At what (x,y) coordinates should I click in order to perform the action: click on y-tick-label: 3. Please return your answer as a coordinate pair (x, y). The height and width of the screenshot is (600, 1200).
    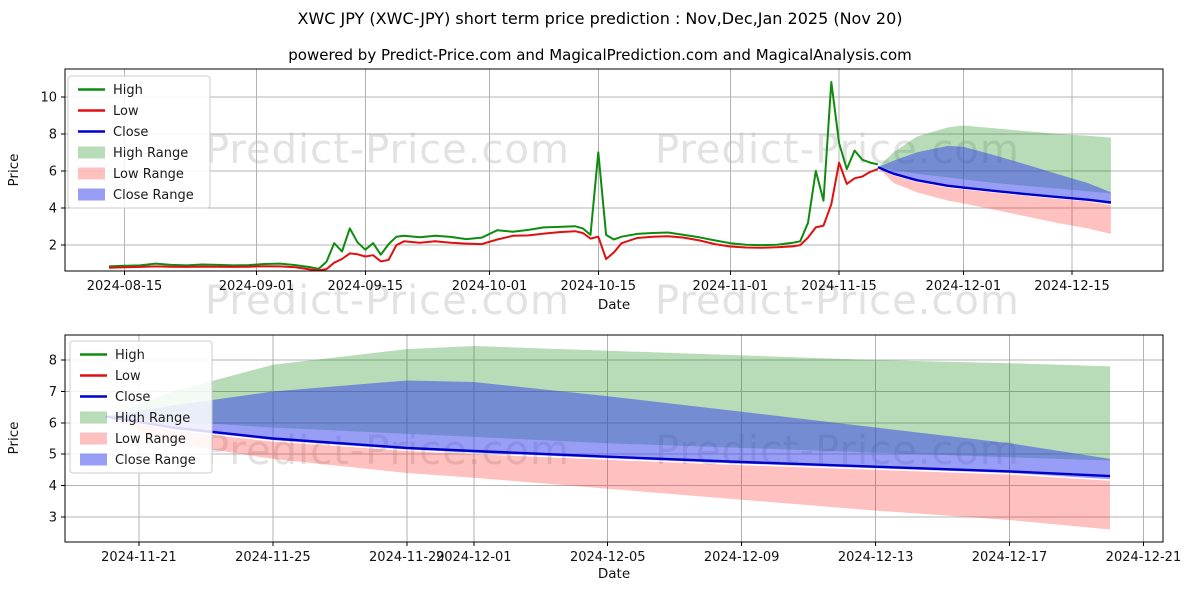
    Looking at the image, I should click on (53, 517).